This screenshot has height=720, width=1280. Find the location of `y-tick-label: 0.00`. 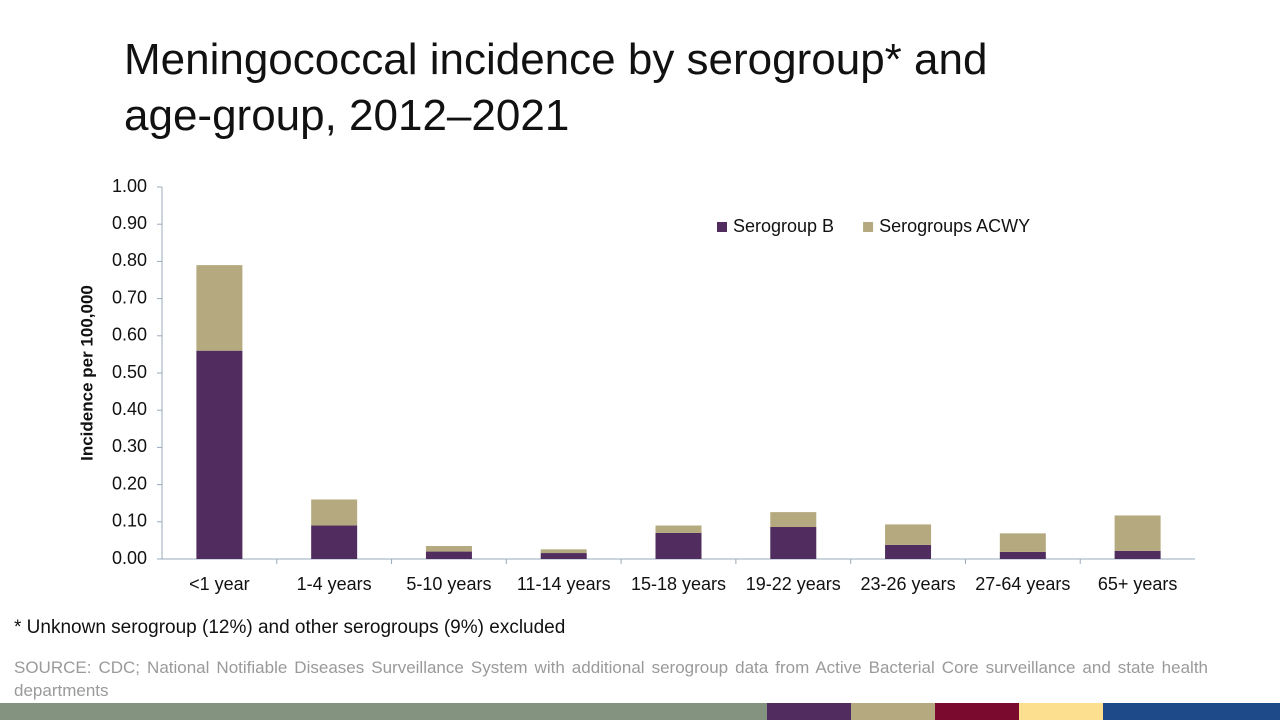

y-tick-label: 0.00 is located at coordinates (129, 558).